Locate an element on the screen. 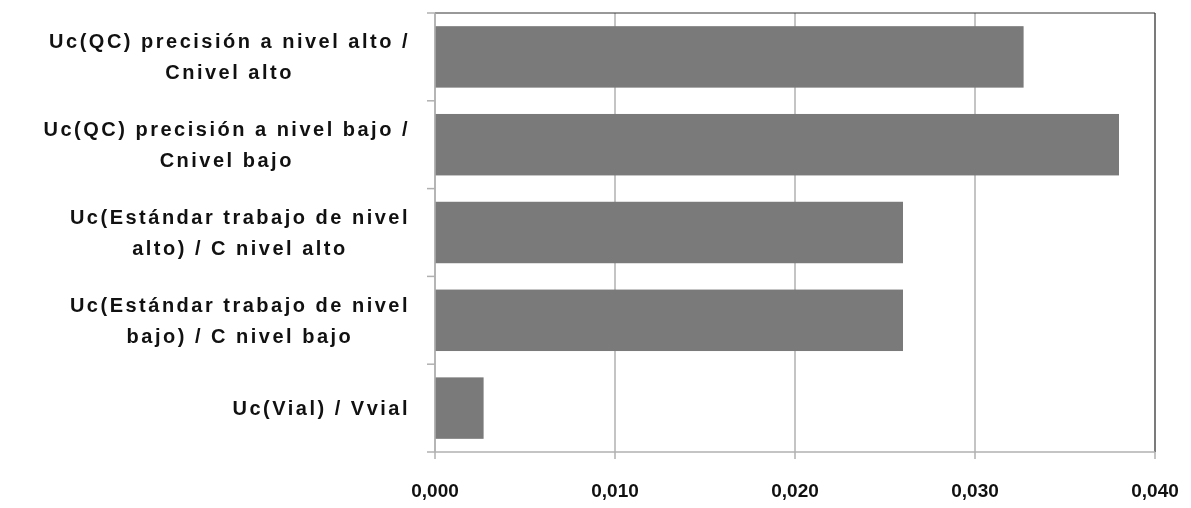 This screenshot has height=508, width=1191. y-tick-label: Uc(QC) precisión a nivel alto / Cnivel alto is located at coordinates (229, 57).